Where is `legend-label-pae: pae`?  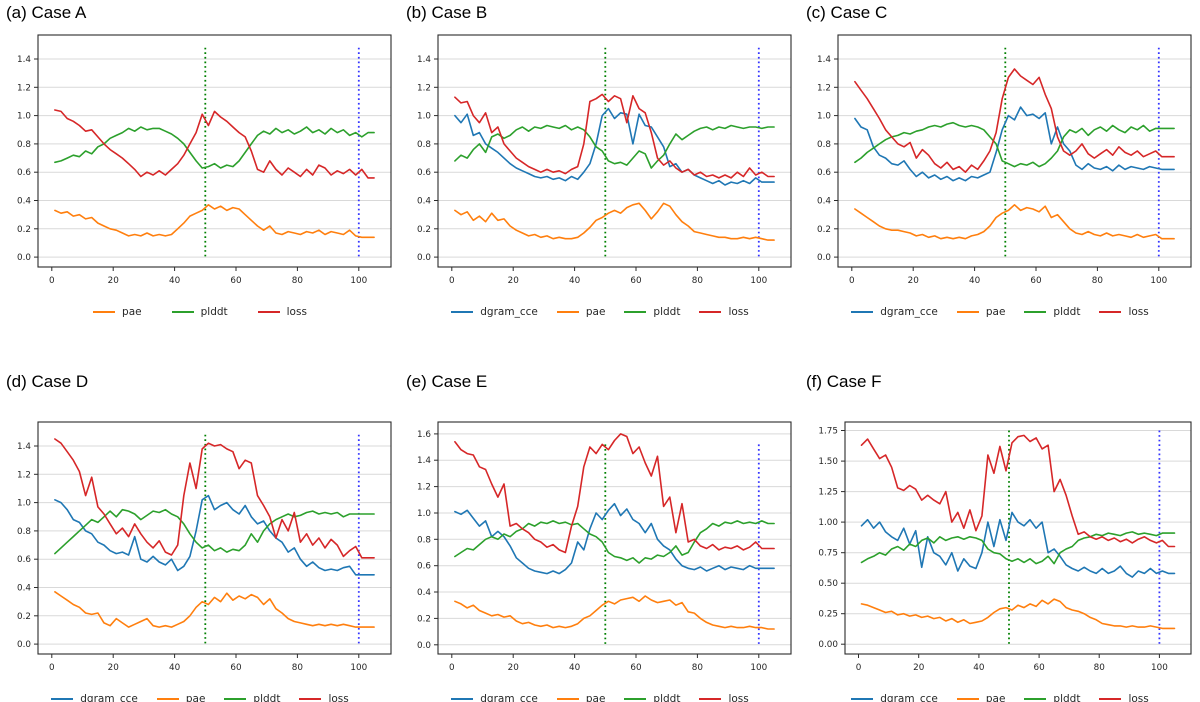 legend-label-pae: pae is located at coordinates (995, 697).